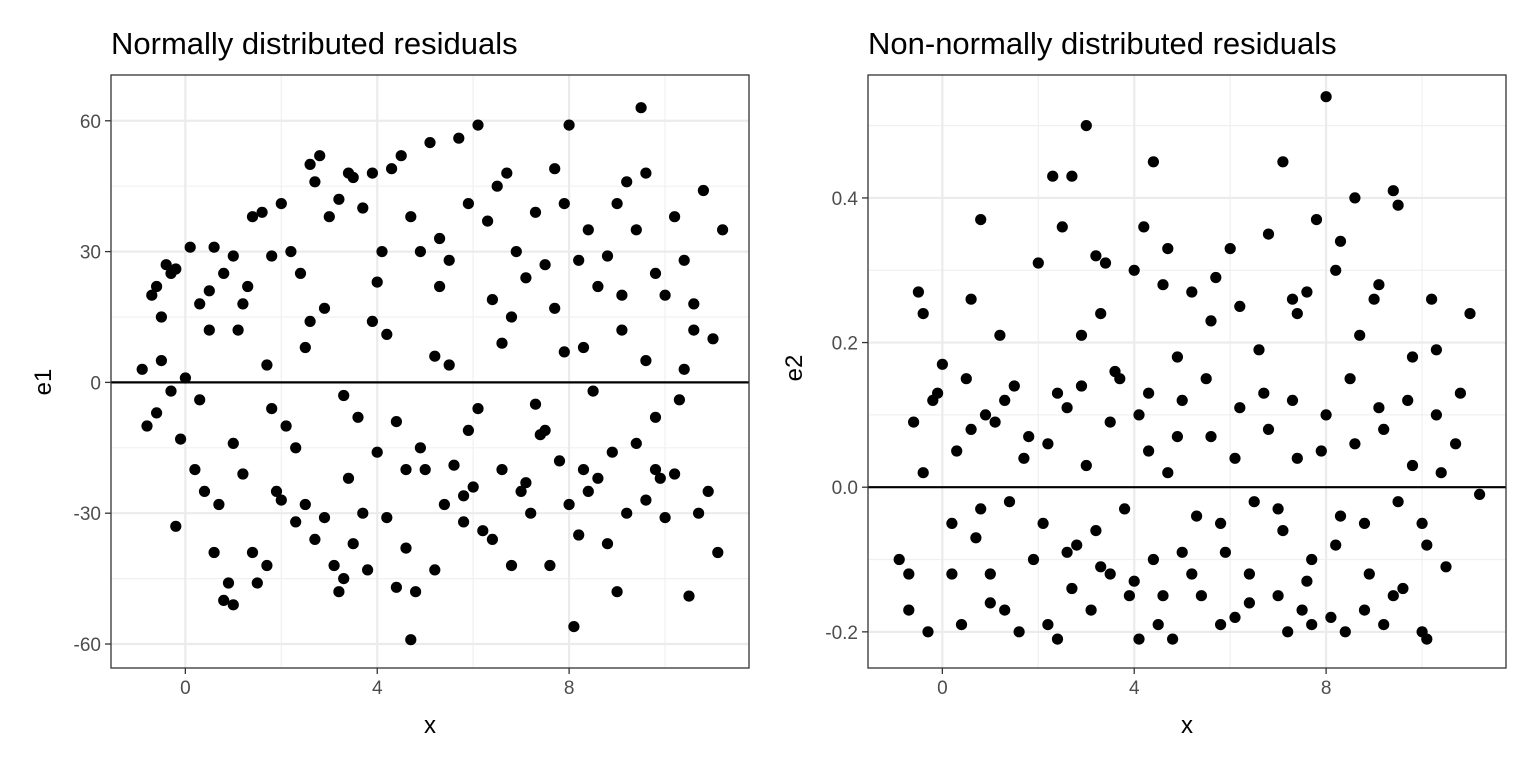 This screenshot has height=768, width=1536. Describe the element at coordinates (90, 122) in the screenshot. I see `y-tick-label: 60` at that location.